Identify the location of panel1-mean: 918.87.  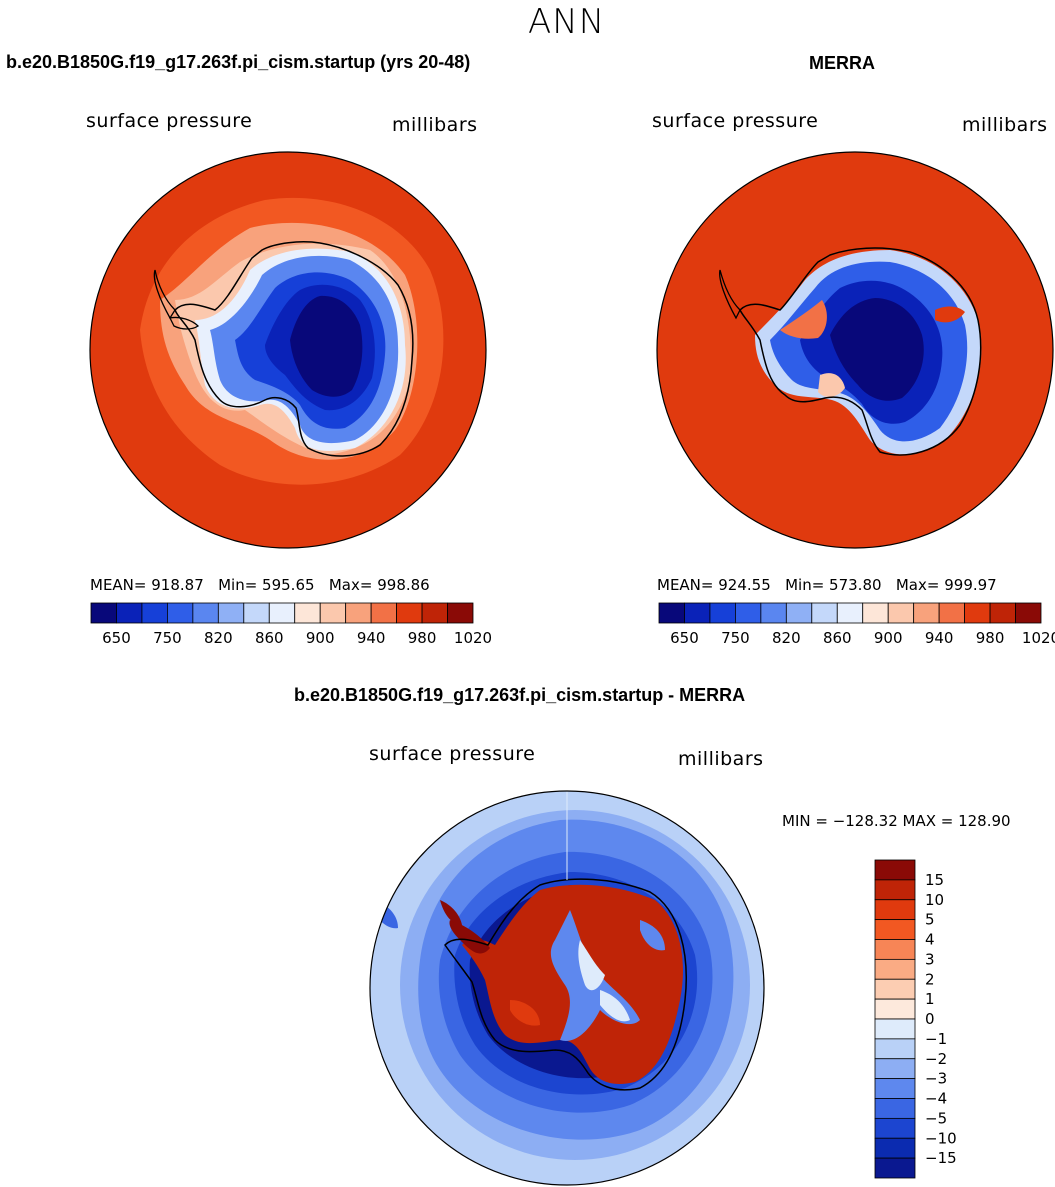
(177, 585).